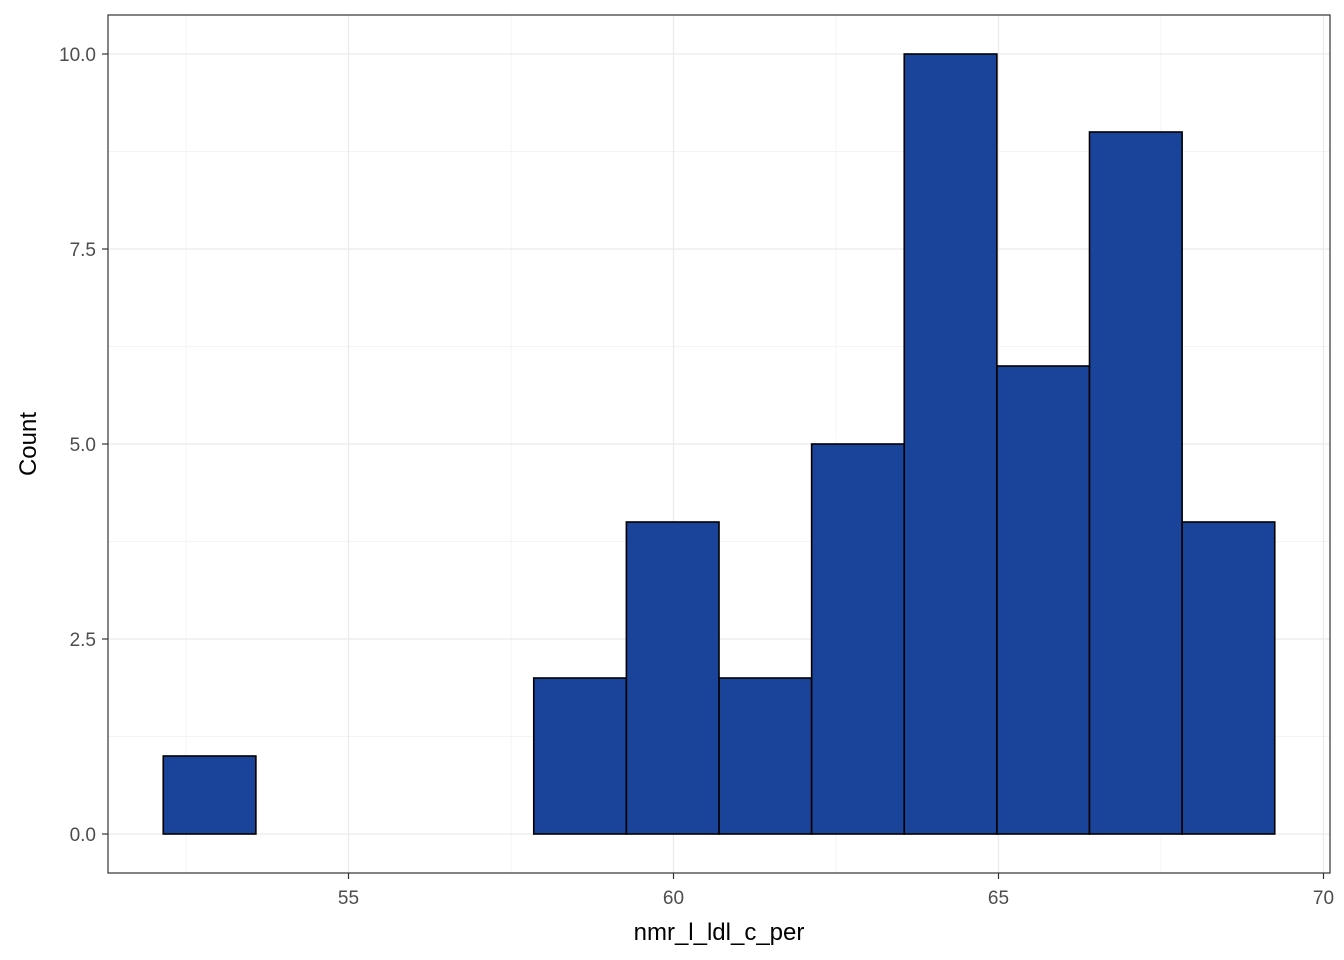  I want to click on y-tick-label: 7.5, so click(83, 250).